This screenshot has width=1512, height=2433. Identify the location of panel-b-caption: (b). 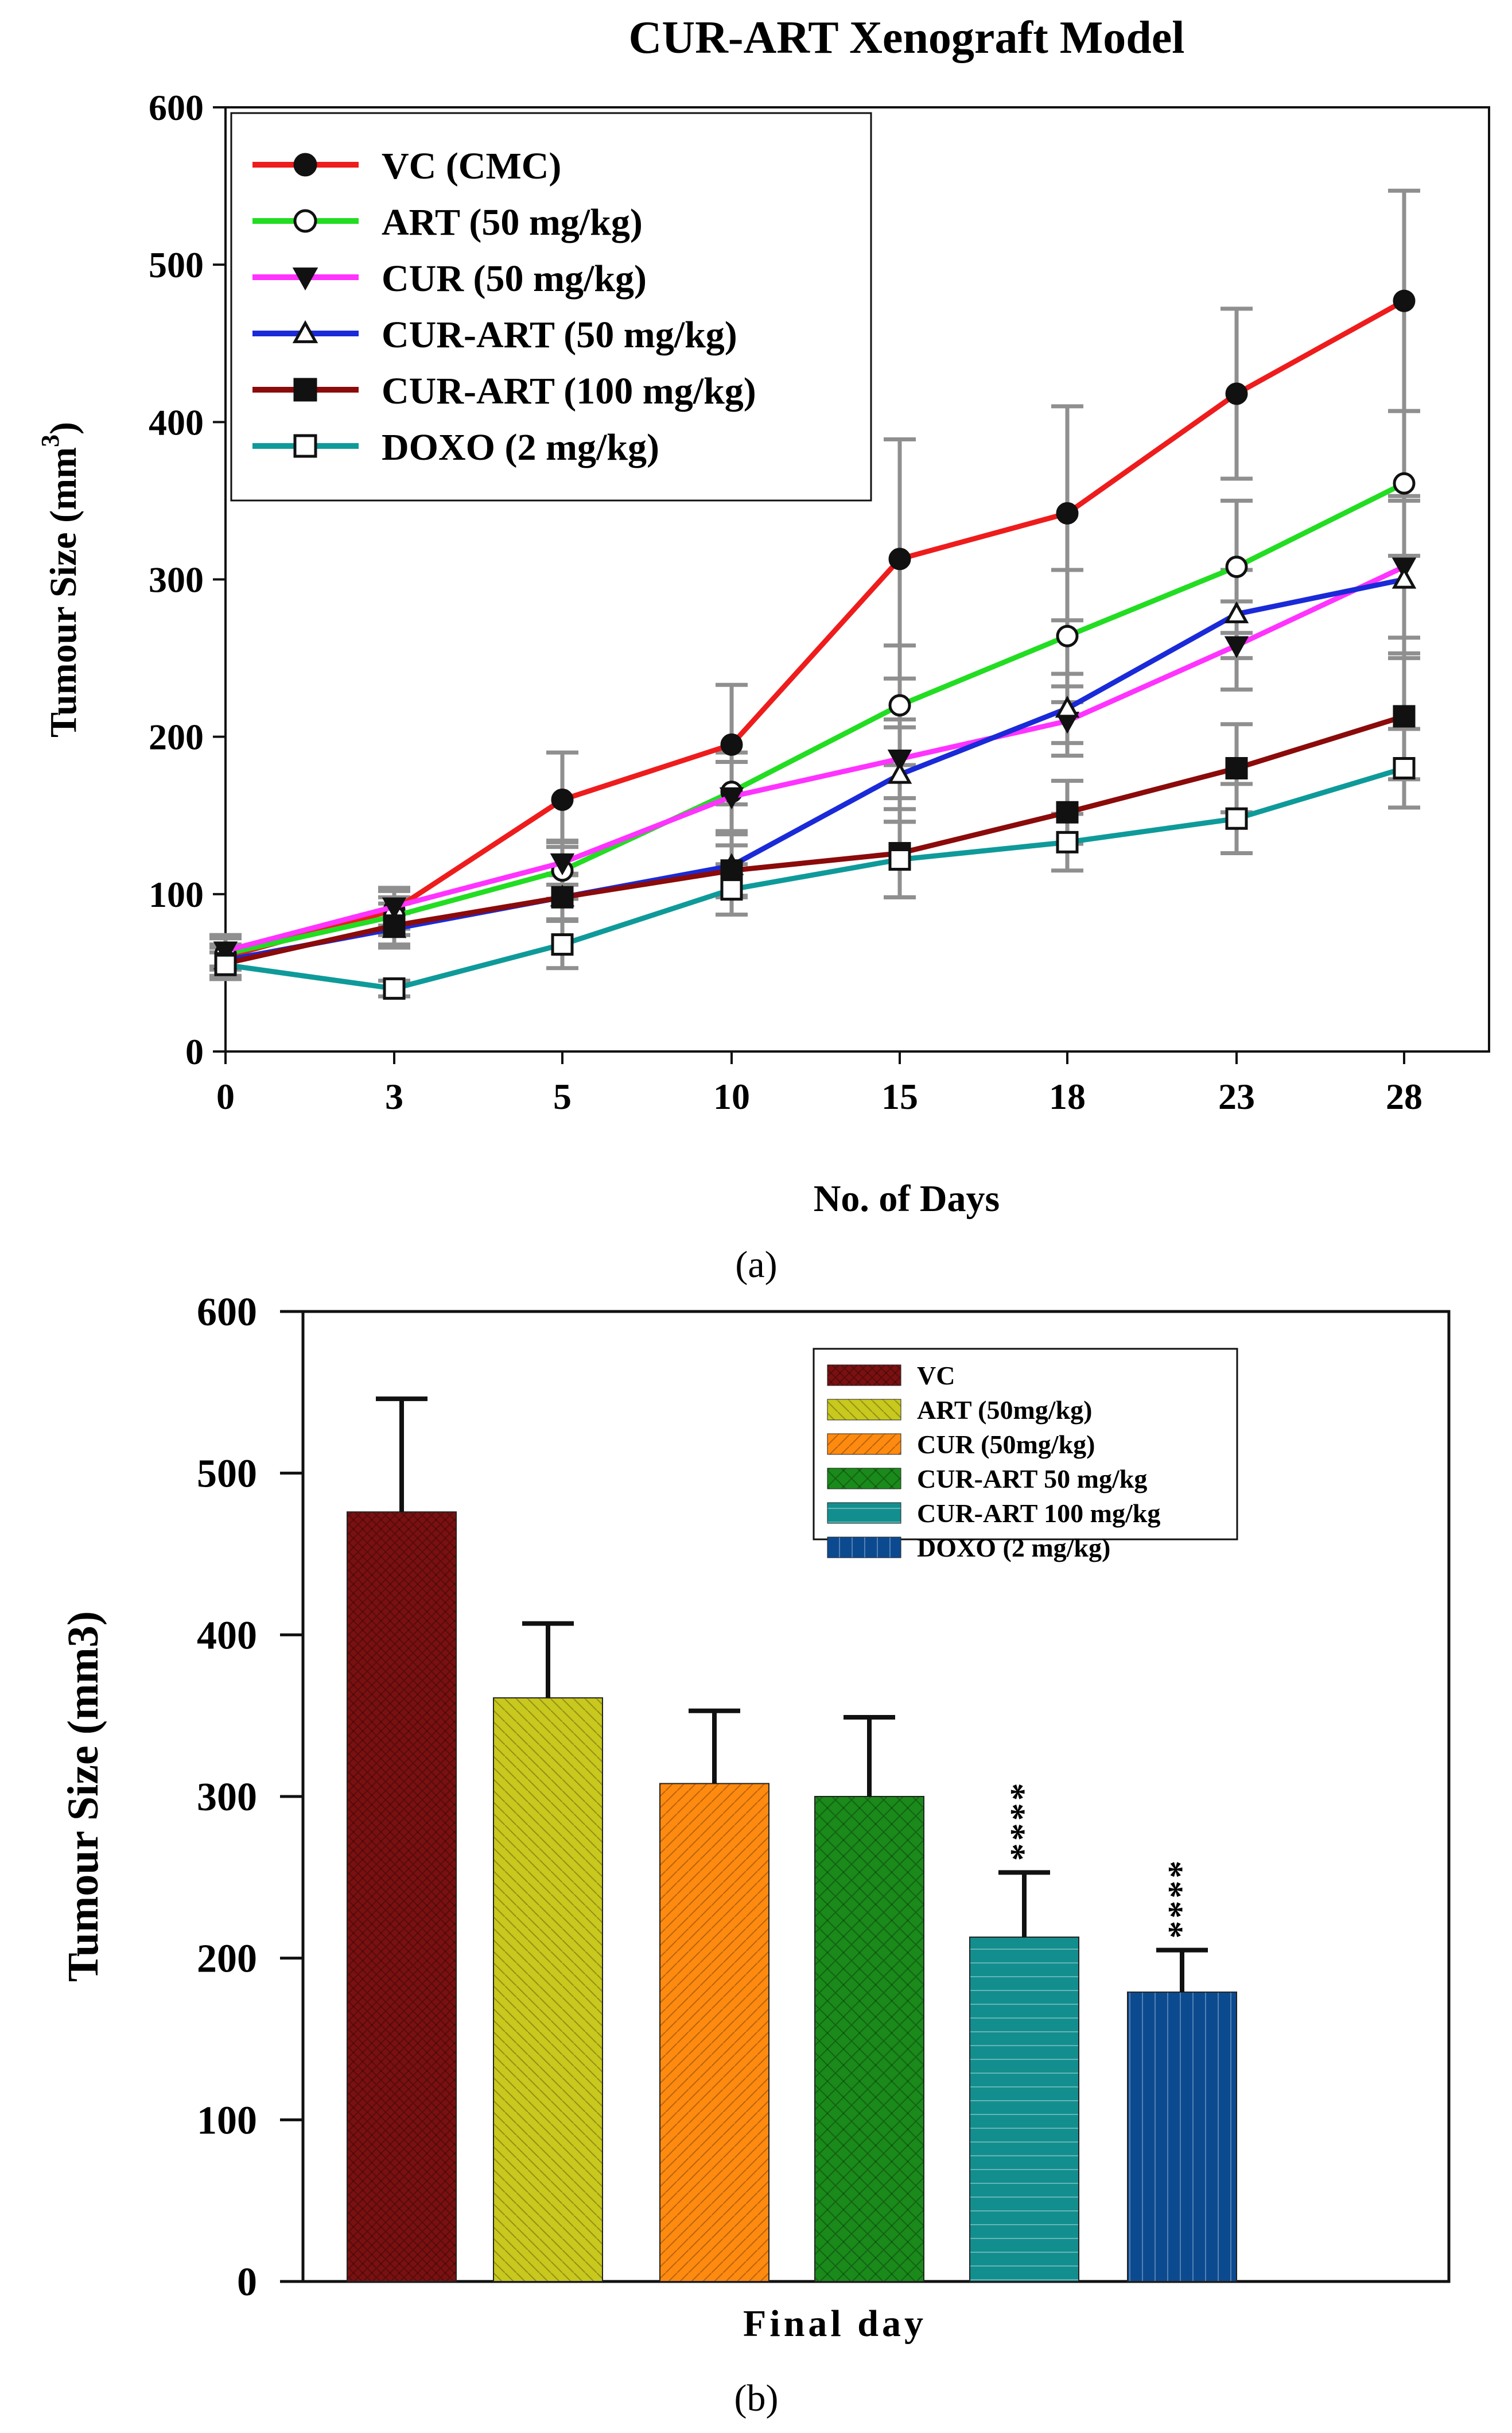
(757, 2398).